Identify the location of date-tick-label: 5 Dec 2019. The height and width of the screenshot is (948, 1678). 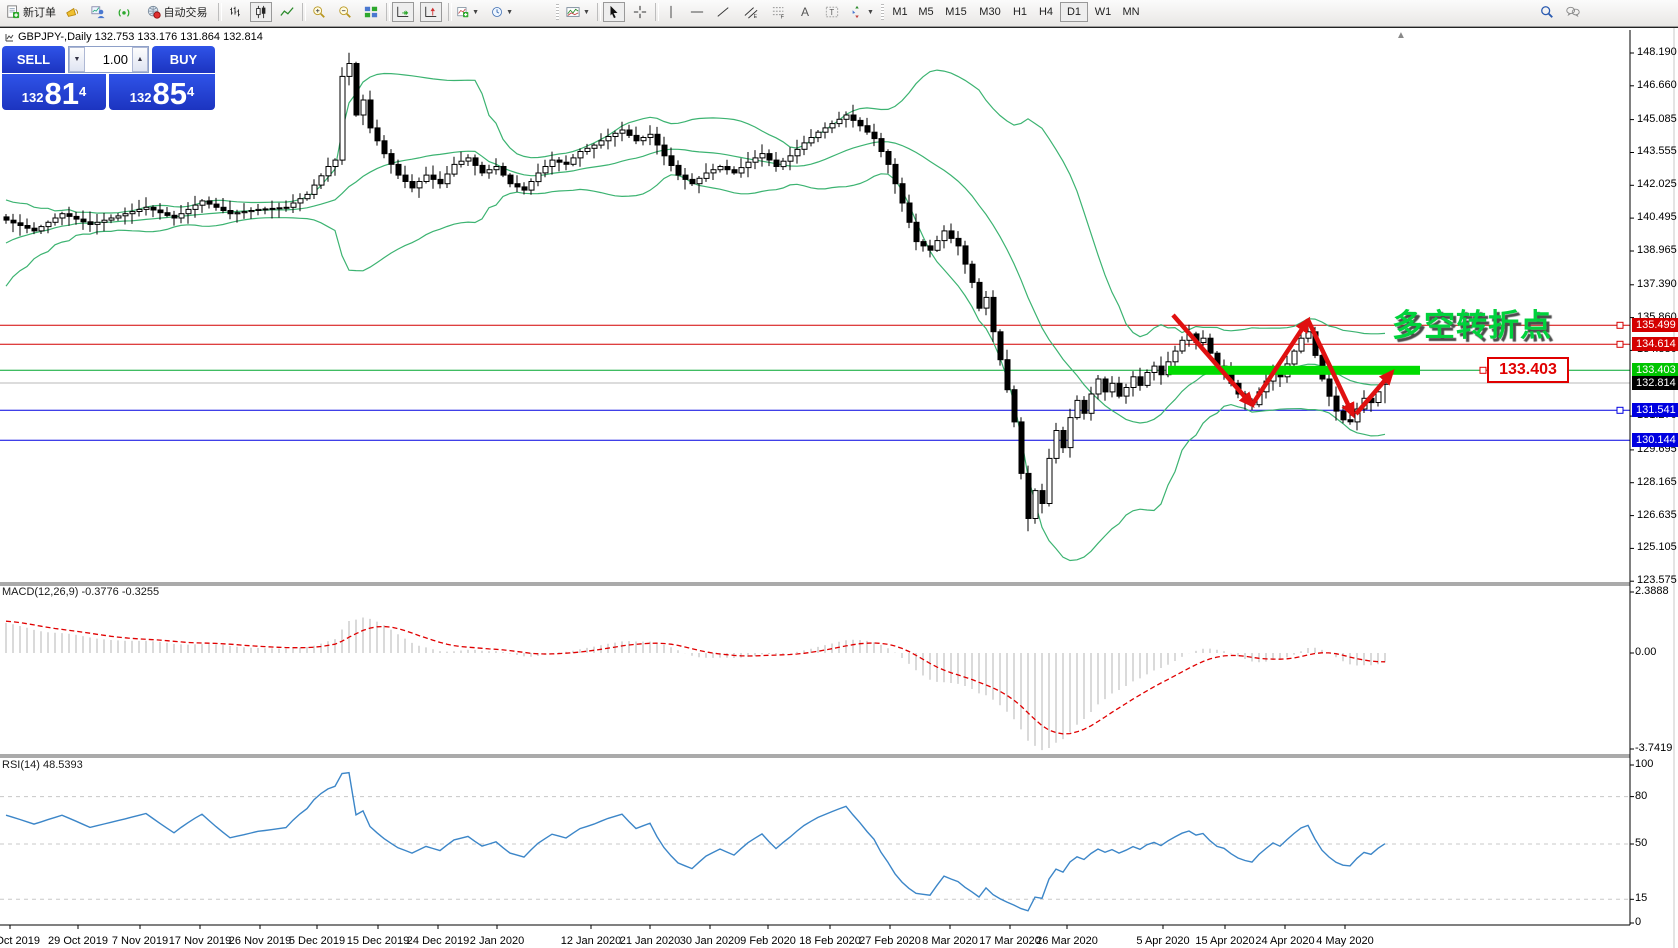
(317, 941).